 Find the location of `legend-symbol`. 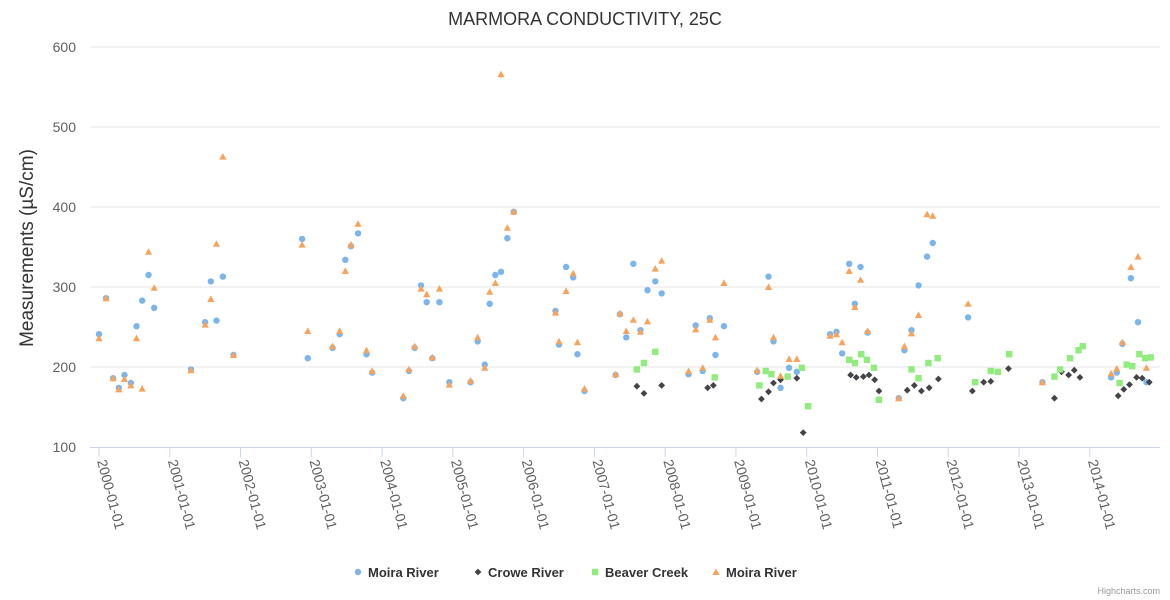

legend-symbol is located at coordinates (595, 572).